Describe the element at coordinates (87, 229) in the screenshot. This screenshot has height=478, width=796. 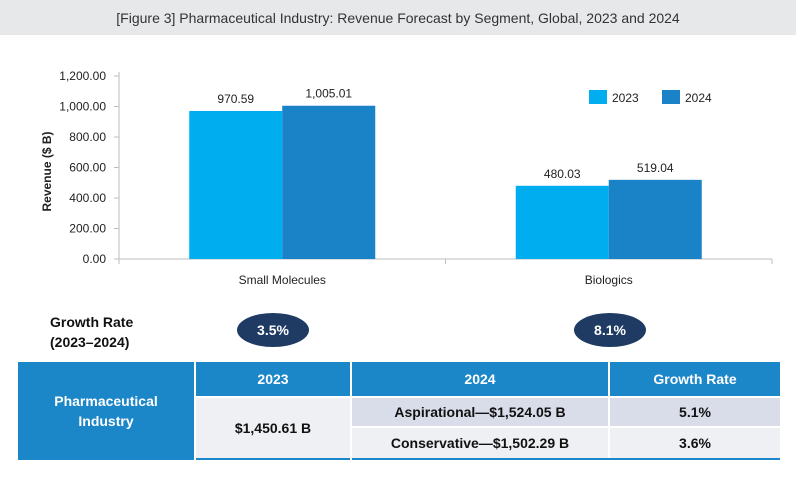
I see `y-tick-label: 200.00` at that location.